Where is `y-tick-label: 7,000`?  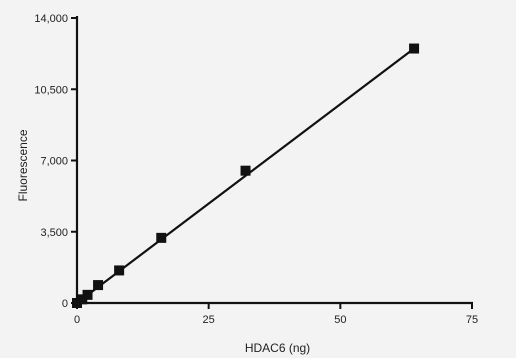 y-tick-label: 7,000 is located at coordinates (54, 162).